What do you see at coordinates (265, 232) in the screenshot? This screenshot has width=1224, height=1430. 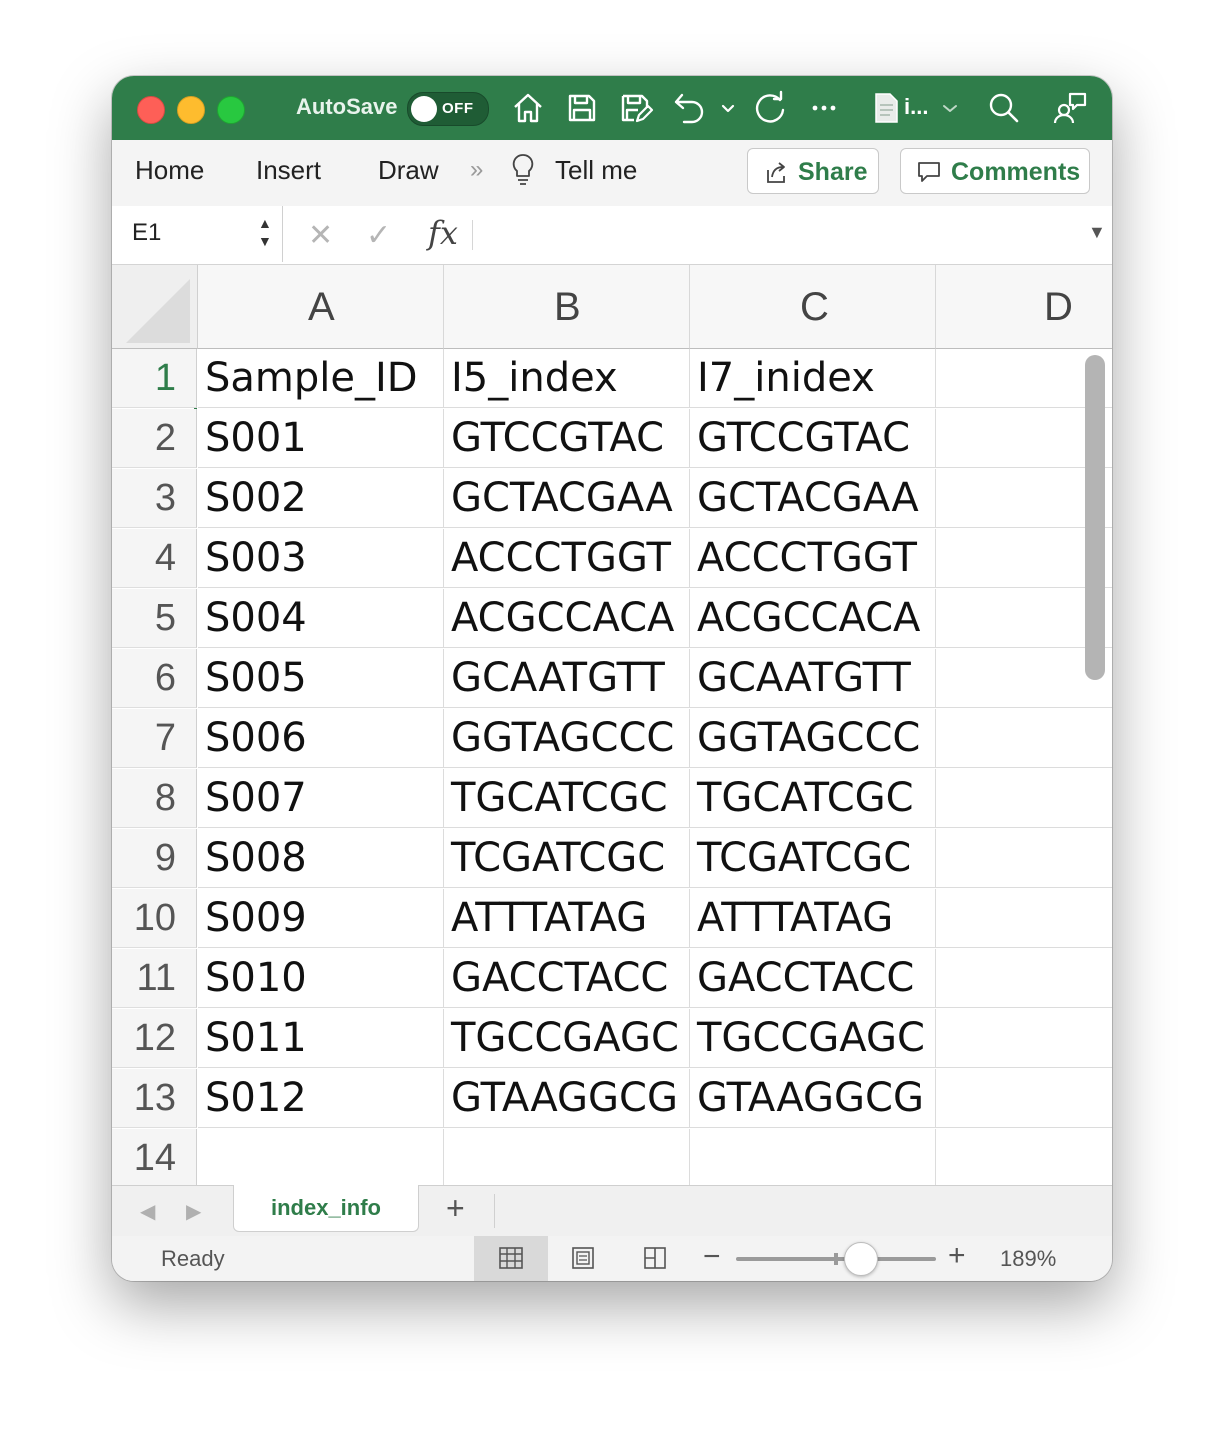 I see `name-box-stepper-icon: ▲ ▼` at bounding box center [265, 232].